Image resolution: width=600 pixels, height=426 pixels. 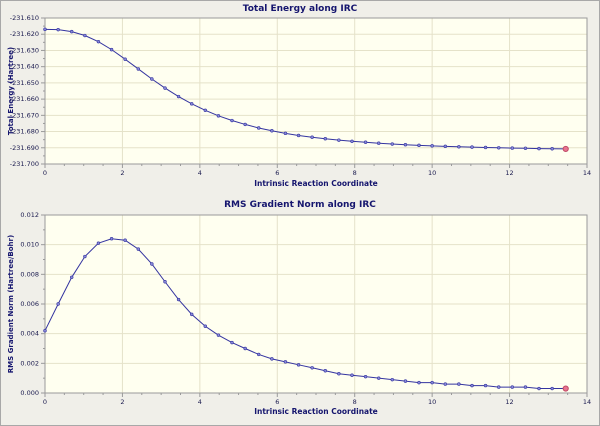 I want to click on y-tick-label: -231.650, so click(x=24, y=83).